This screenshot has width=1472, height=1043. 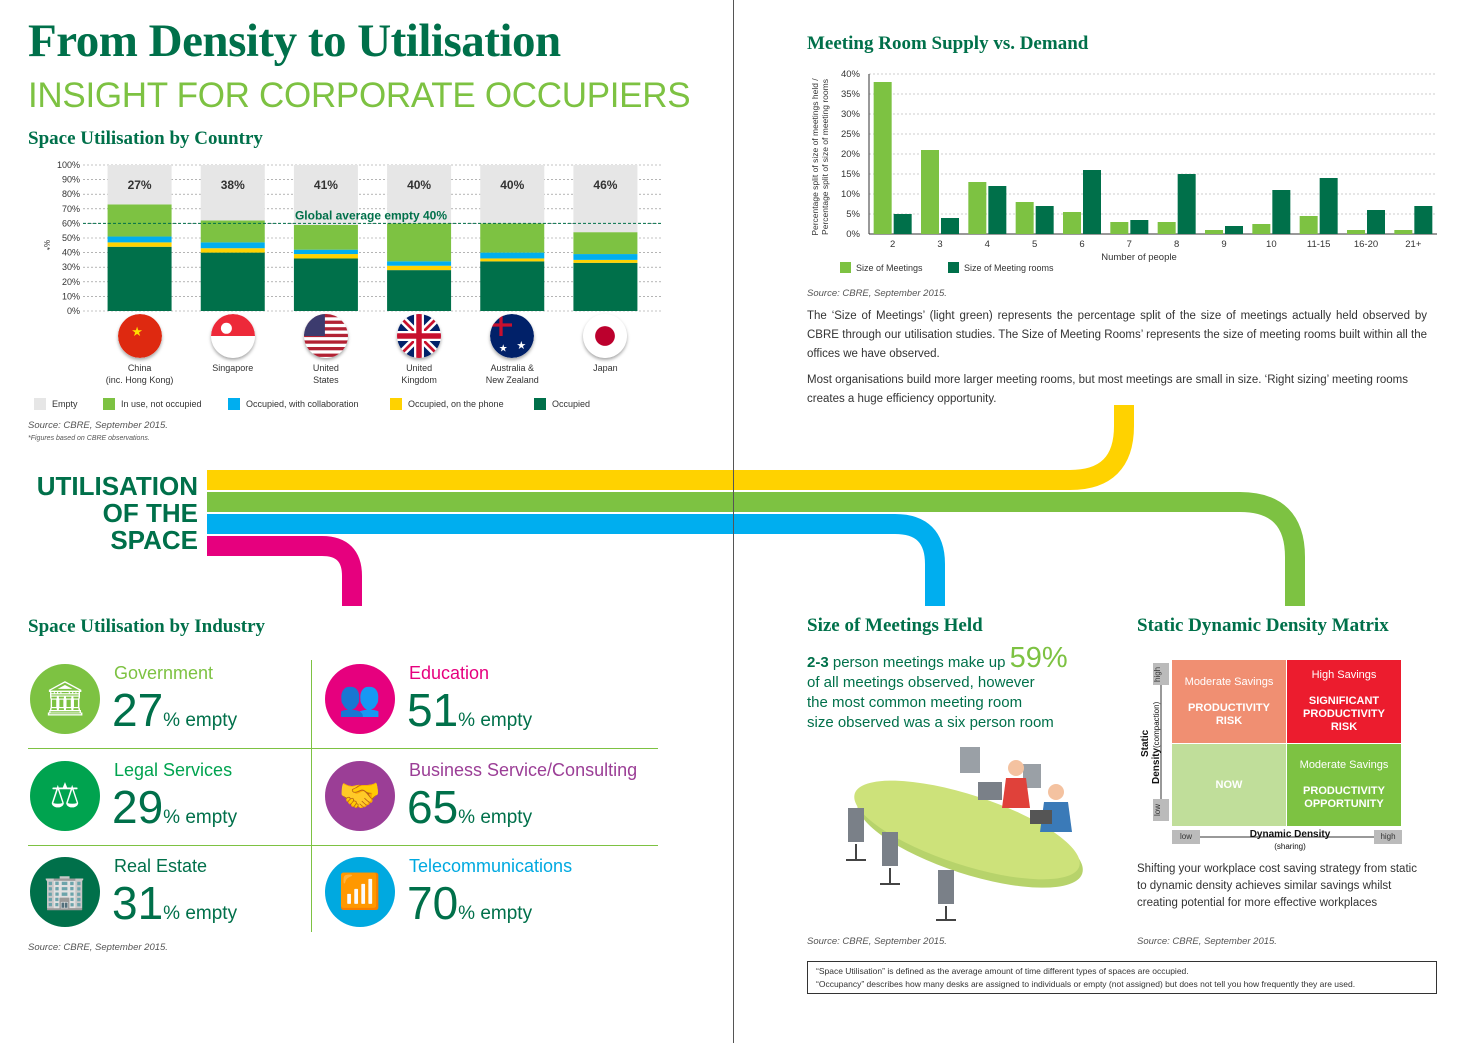 What do you see at coordinates (605, 368) in the screenshot?
I see `country-name: Japan` at bounding box center [605, 368].